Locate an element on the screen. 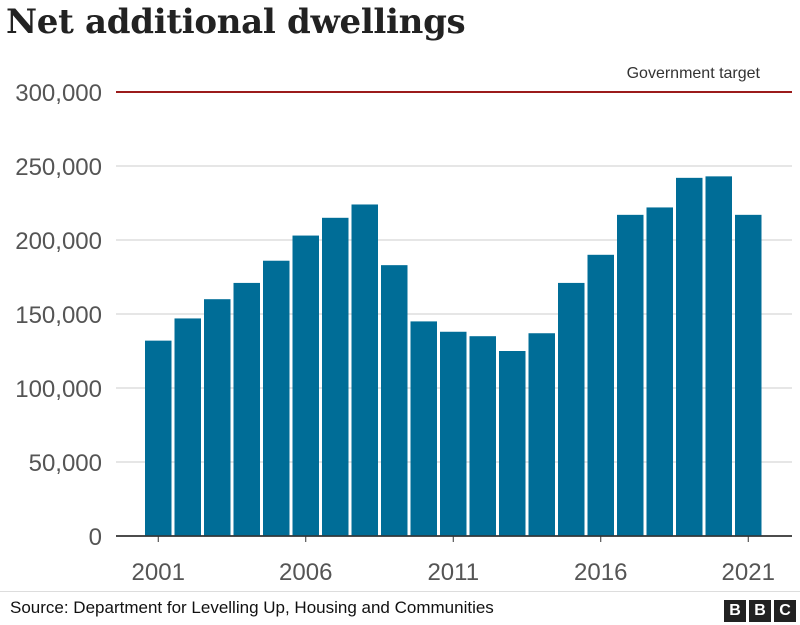 This screenshot has width=800, height=625. y-tick-label: 200,000 is located at coordinates (58, 241).